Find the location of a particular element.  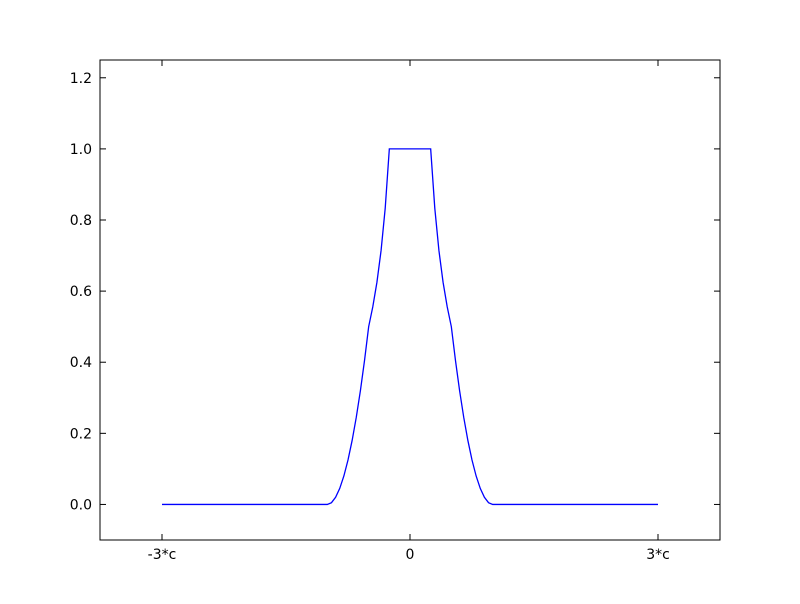

x-tick-label: -3*c is located at coordinates (162, 555).